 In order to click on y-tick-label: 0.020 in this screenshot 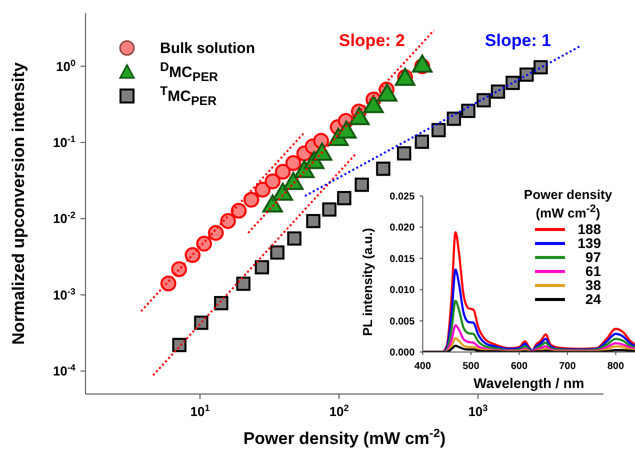, I will do `click(403, 228)`.